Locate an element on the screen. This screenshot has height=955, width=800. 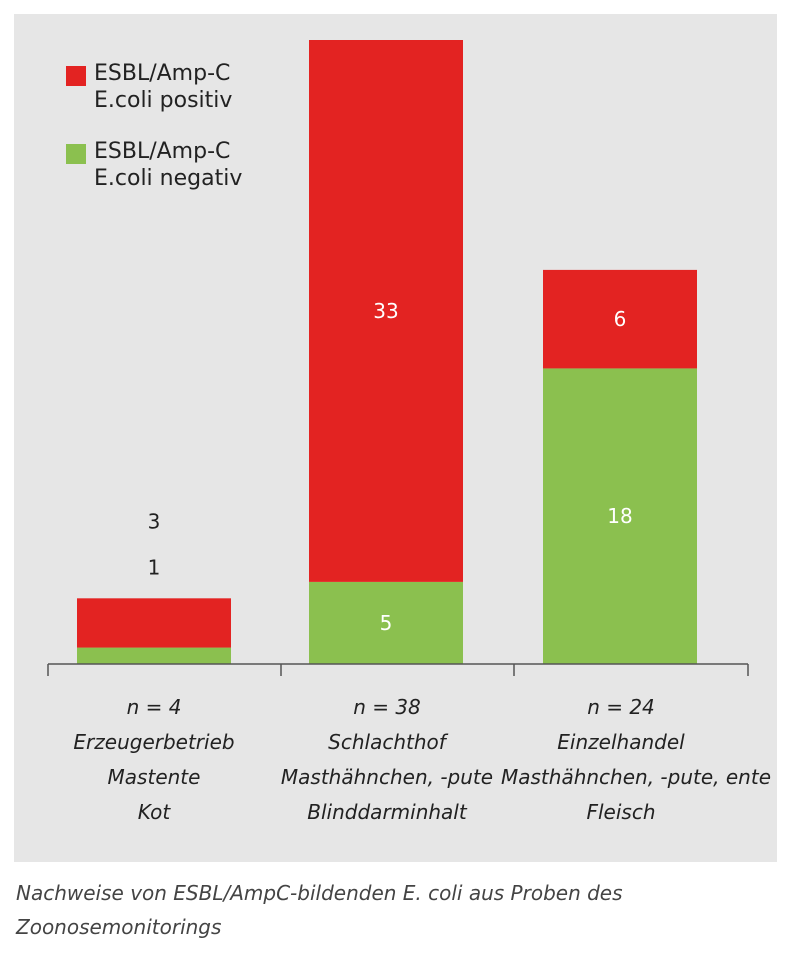
category-line-1: Erzeugerbetrieb is located at coordinates (154, 742).